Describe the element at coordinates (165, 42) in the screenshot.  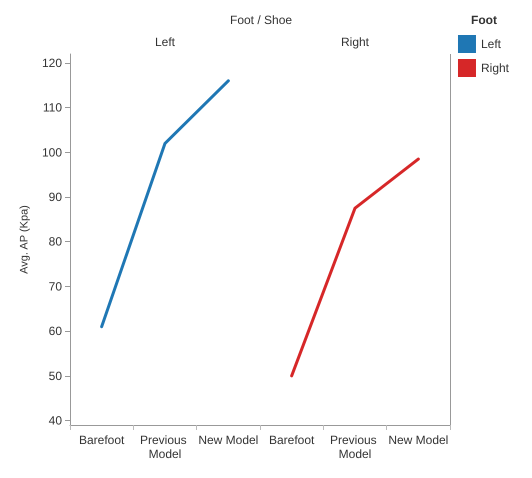
I see `text: Left` at that location.